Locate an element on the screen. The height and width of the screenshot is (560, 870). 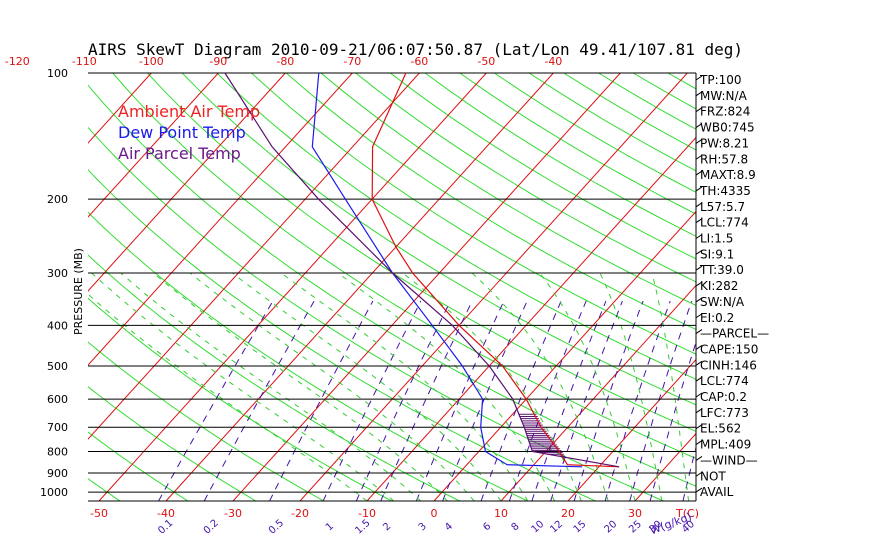
pressure-label: 100 is located at coordinates (57, 73).